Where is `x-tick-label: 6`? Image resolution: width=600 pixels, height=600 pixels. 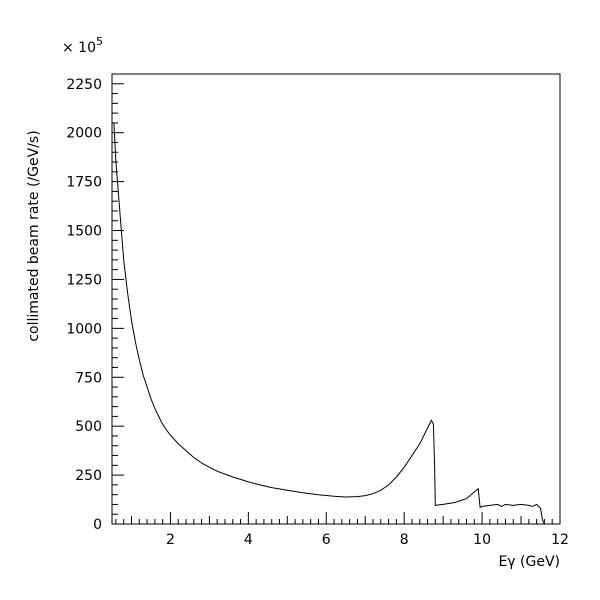
x-tick-label: 6 is located at coordinates (326, 540).